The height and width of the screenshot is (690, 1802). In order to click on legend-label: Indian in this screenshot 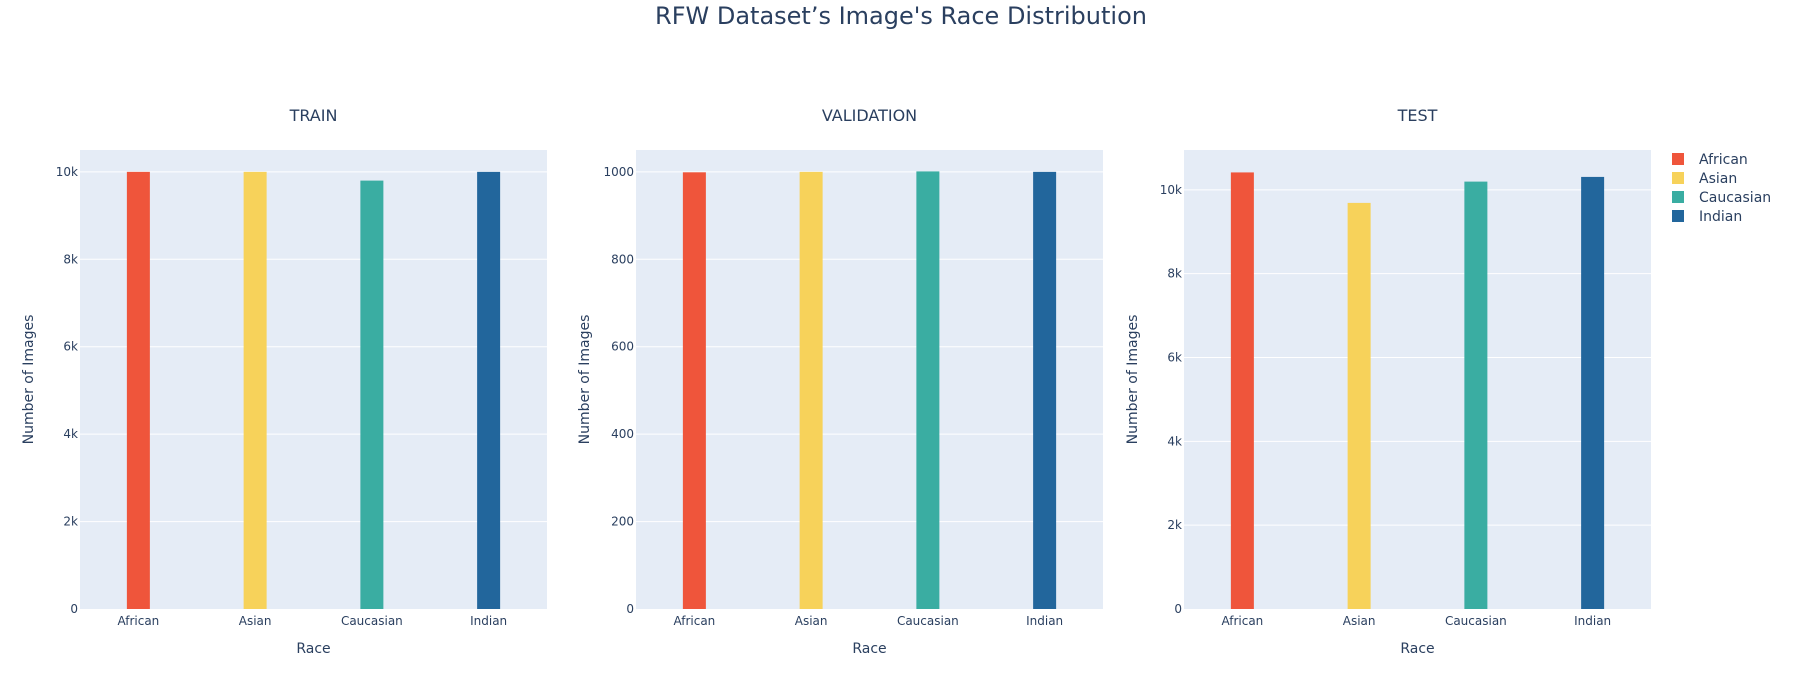, I will do `click(1720, 217)`.